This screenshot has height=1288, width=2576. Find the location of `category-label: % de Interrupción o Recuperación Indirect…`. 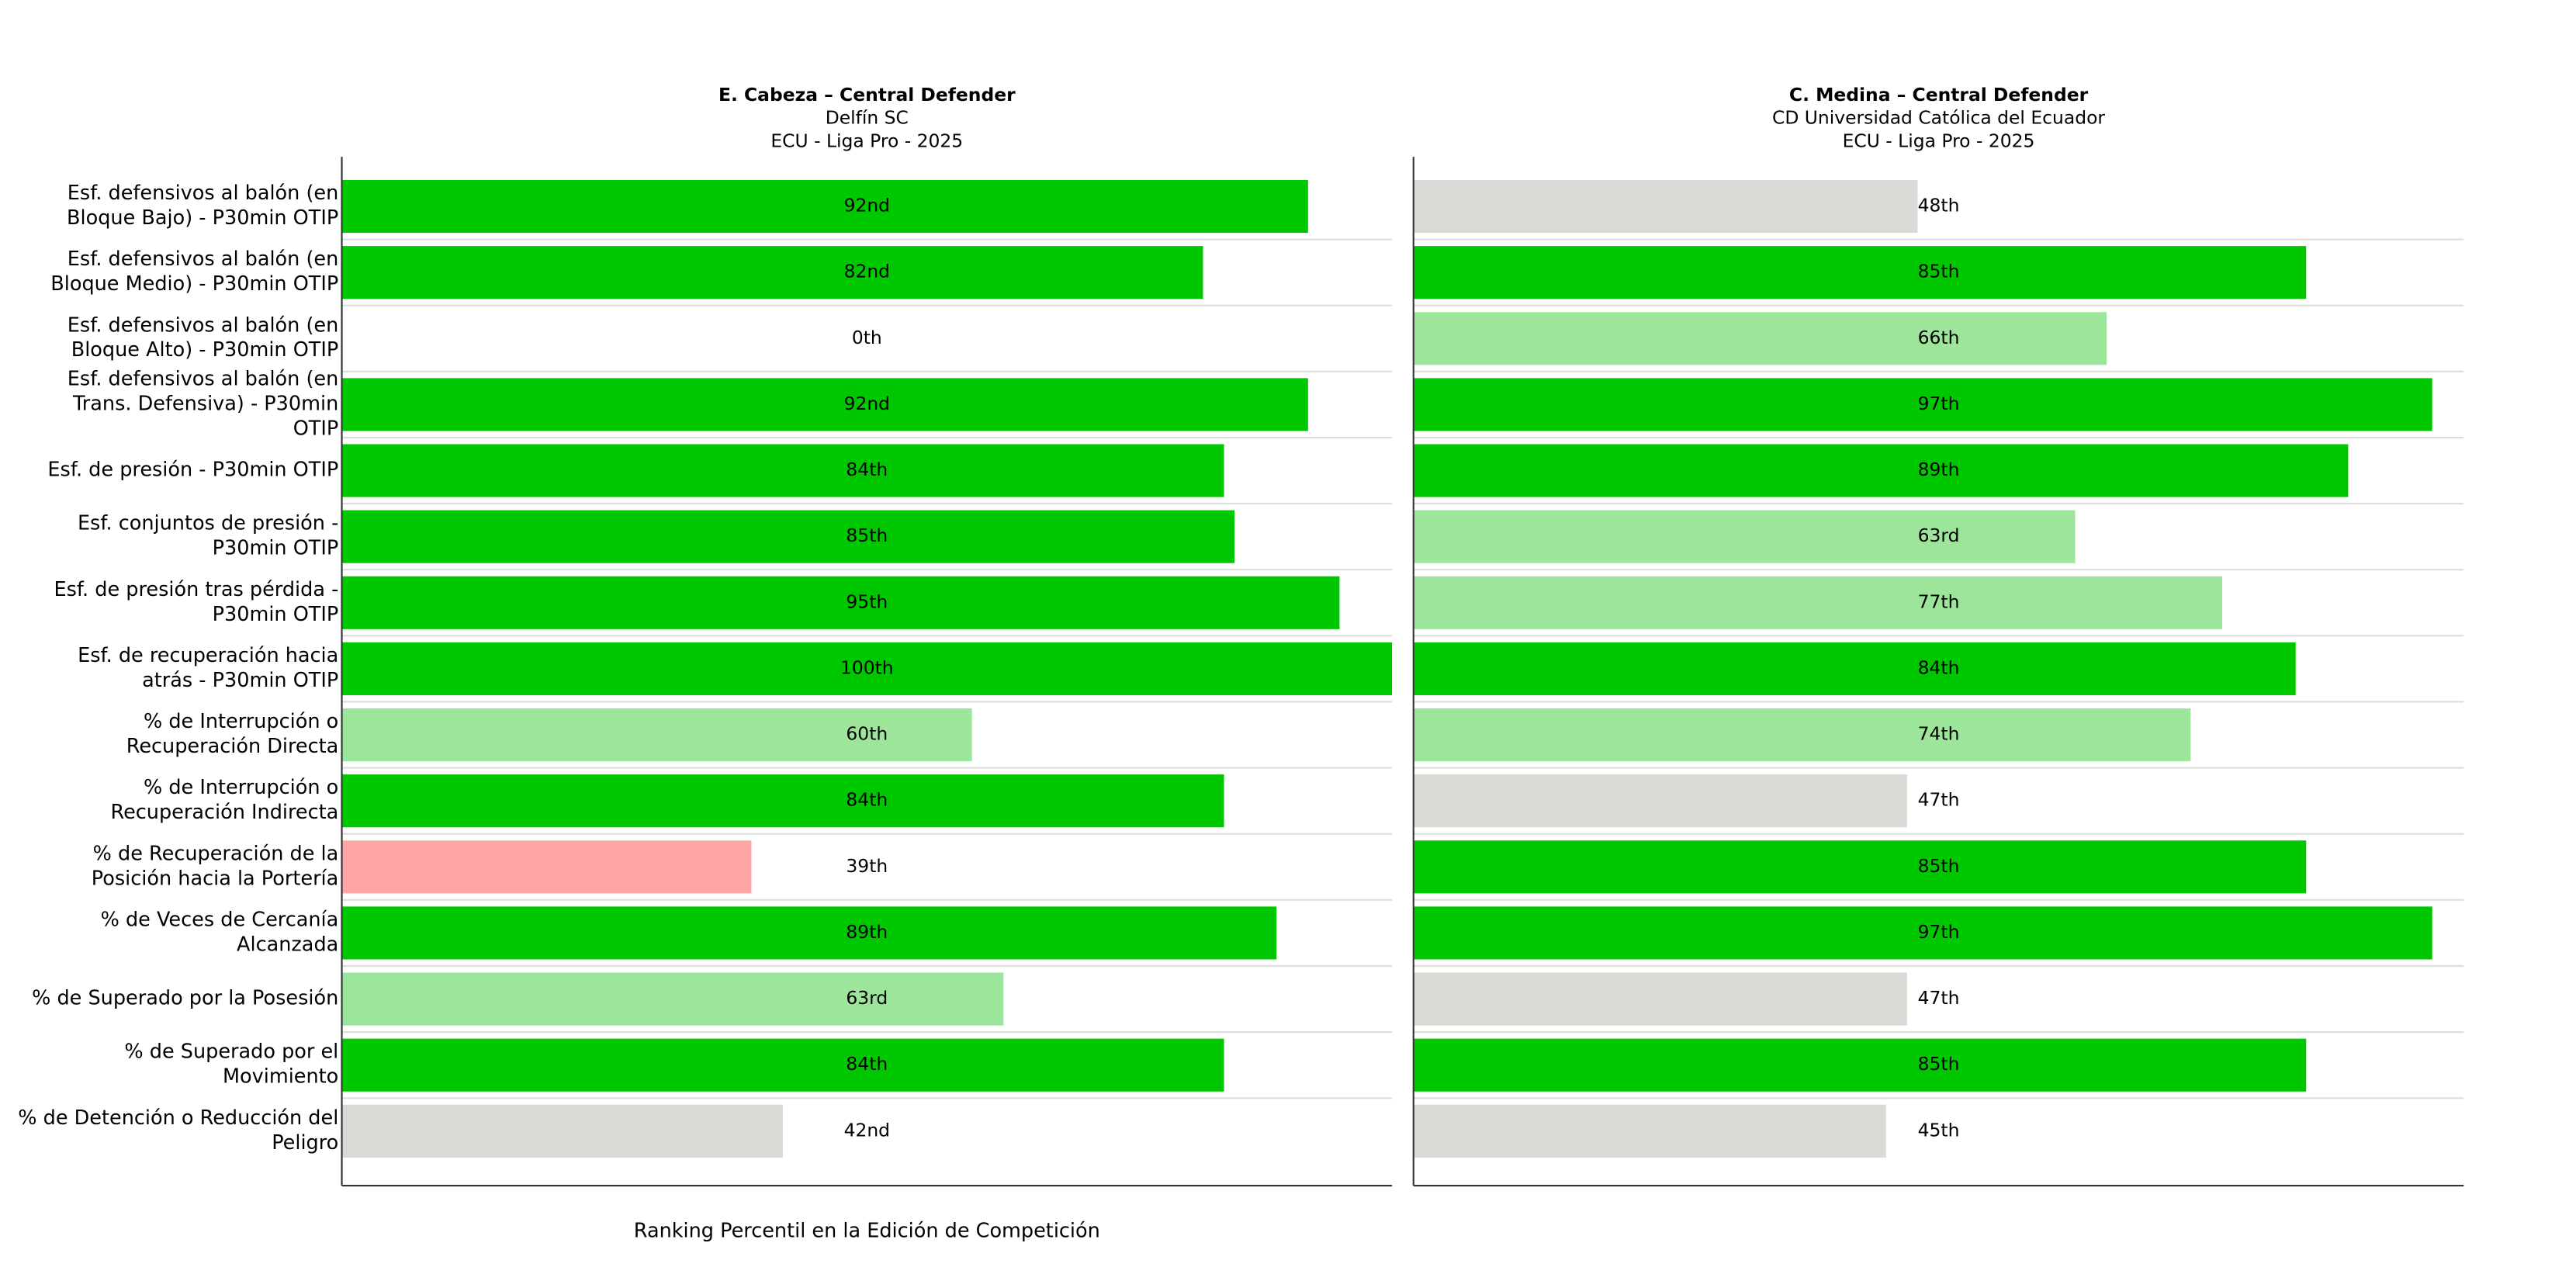

category-label: % de Interrupción o Recuperación Indirect… is located at coordinates (224, 800).